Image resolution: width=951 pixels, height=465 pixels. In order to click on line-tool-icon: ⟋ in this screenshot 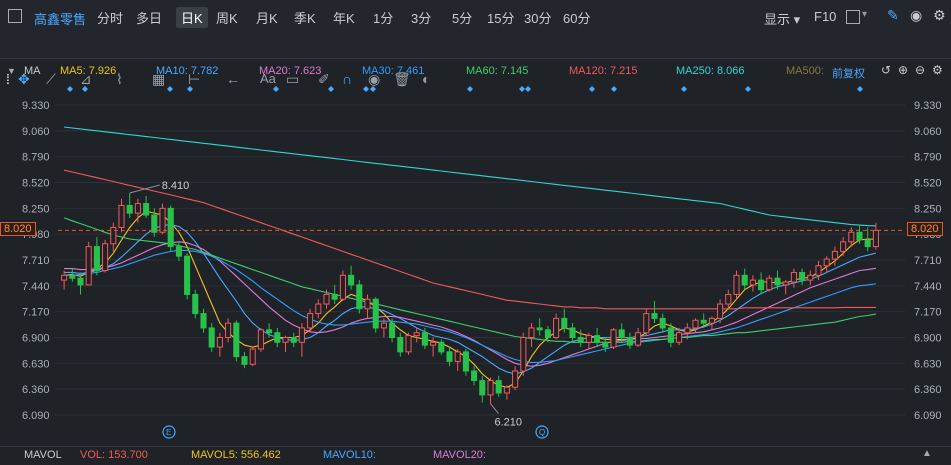, I will do `click(51, 79)`.